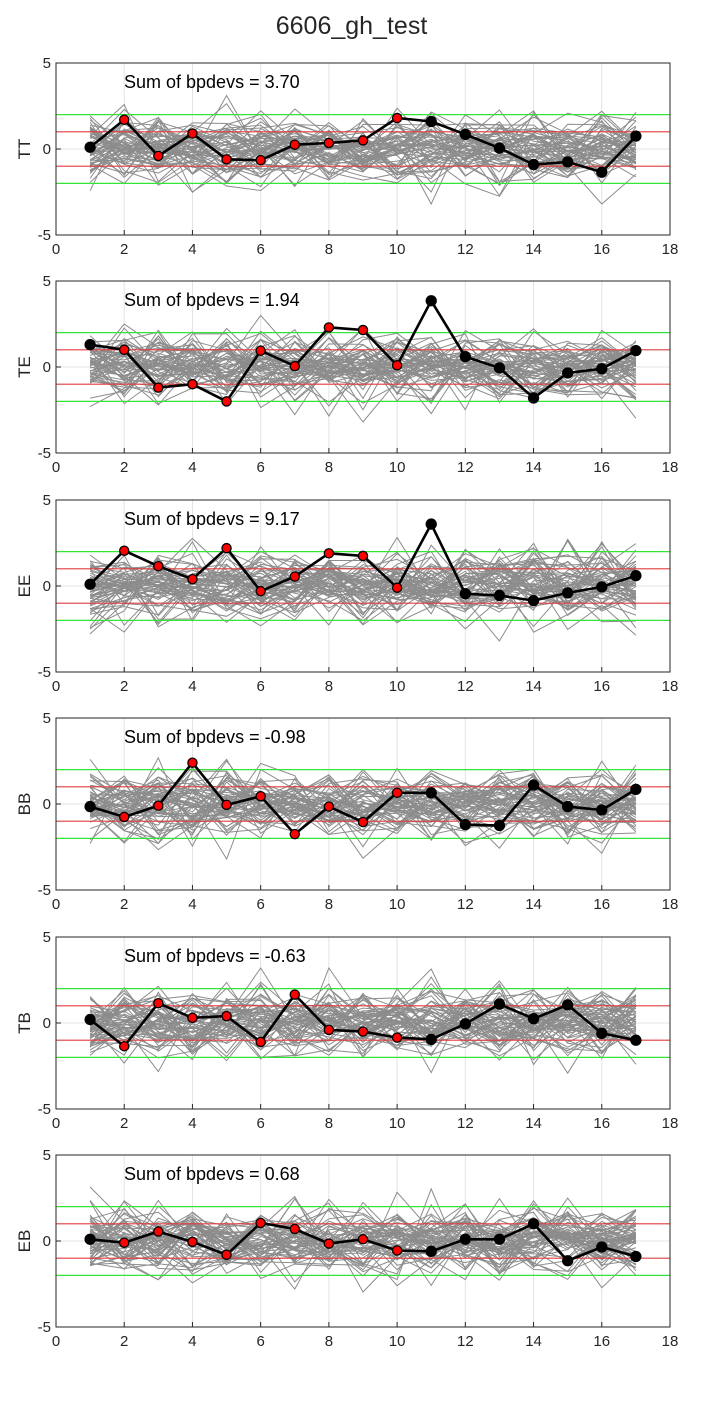  I want to click on figure-title: 6606_gh_test, so click(351, 26).